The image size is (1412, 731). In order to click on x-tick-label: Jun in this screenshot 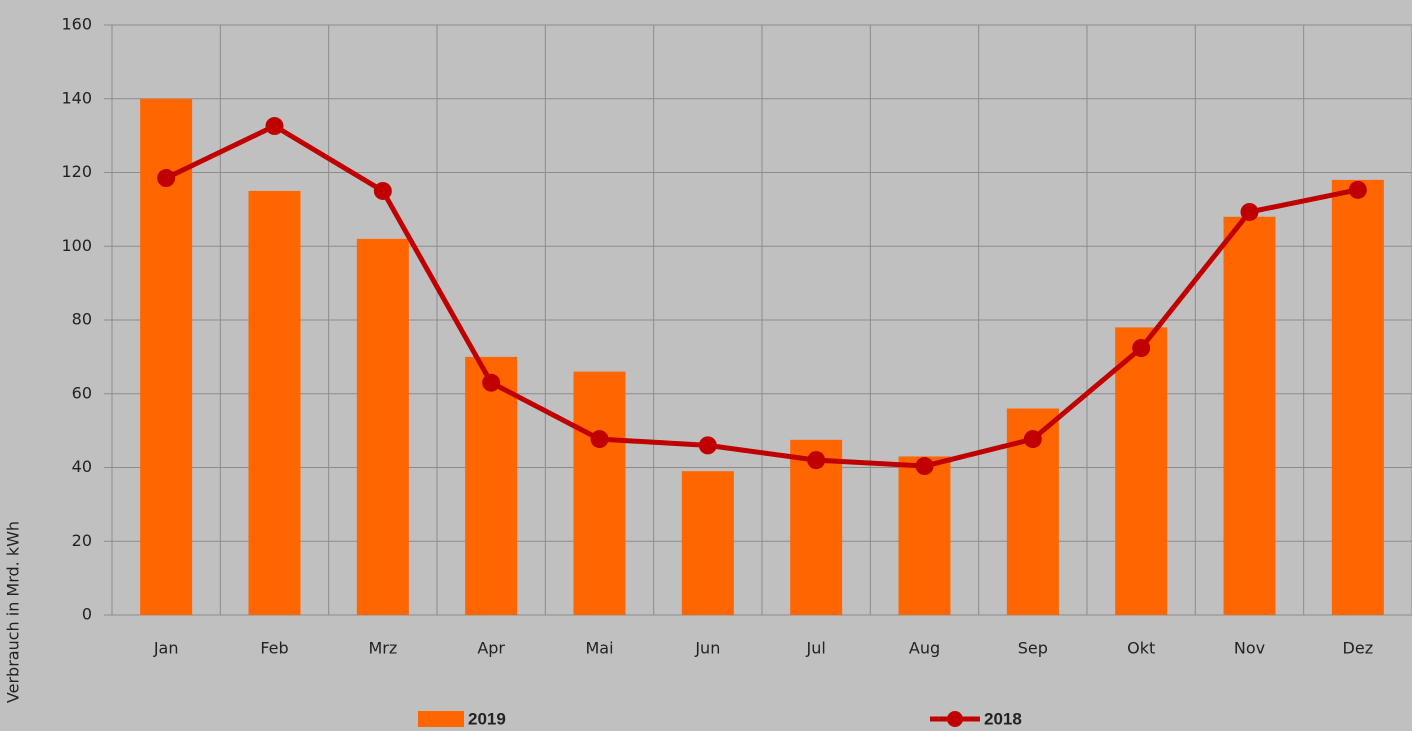, I will do `click(707, 648)`.